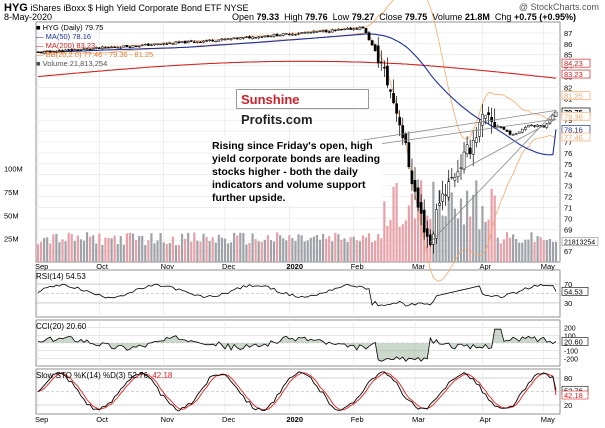  Describe the element at coordinates (573, 395) in the screenshot. I see `sto-d-value-tag: 42.18` at that location.